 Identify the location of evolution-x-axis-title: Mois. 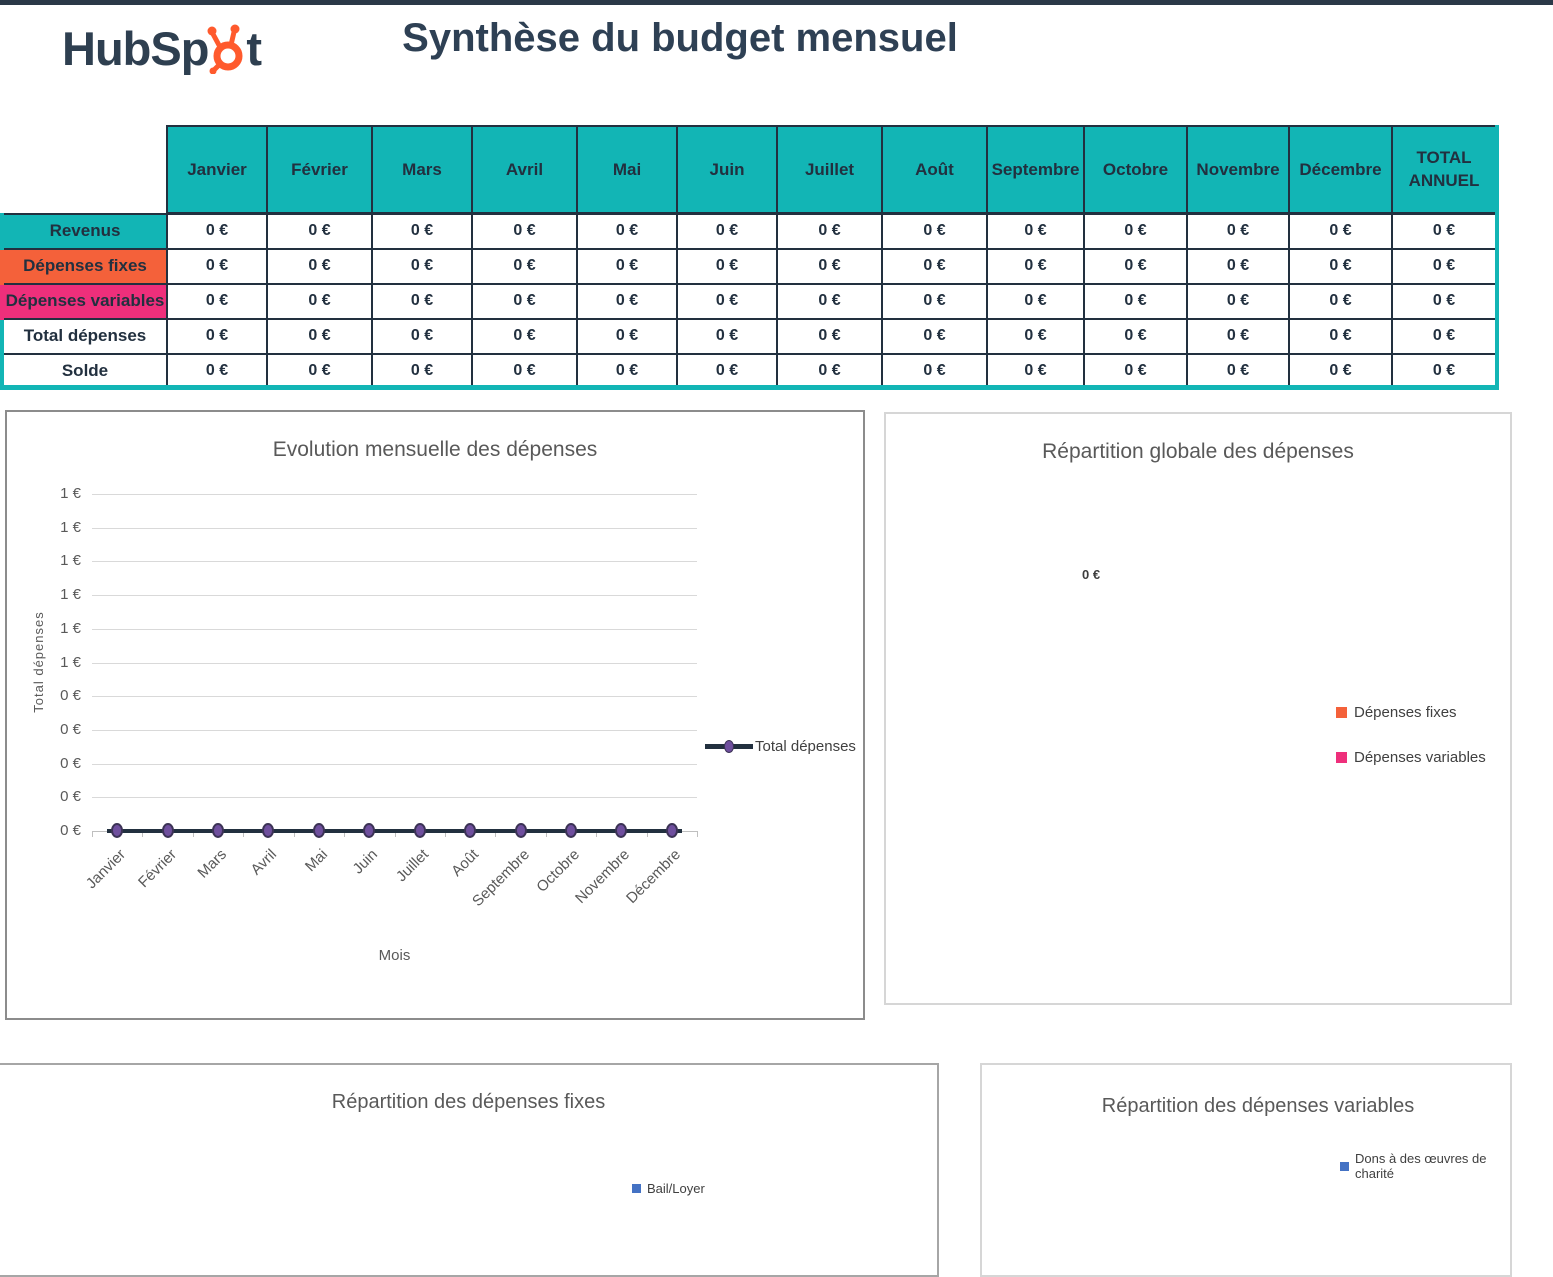
(394, 955).